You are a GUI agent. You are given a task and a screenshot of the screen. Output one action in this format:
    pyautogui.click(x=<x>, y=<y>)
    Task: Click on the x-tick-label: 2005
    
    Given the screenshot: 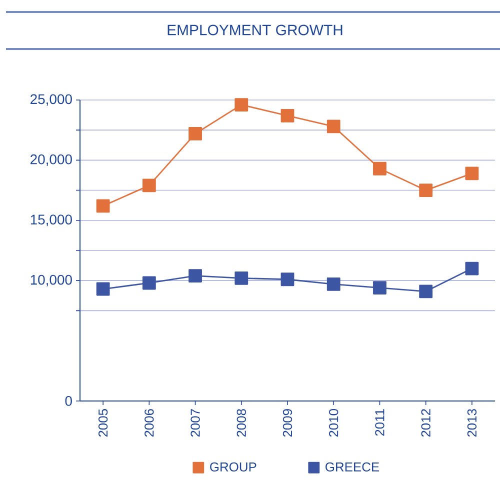 What is the action you would take?
    pyautogui.click(x=103, y=423)
    